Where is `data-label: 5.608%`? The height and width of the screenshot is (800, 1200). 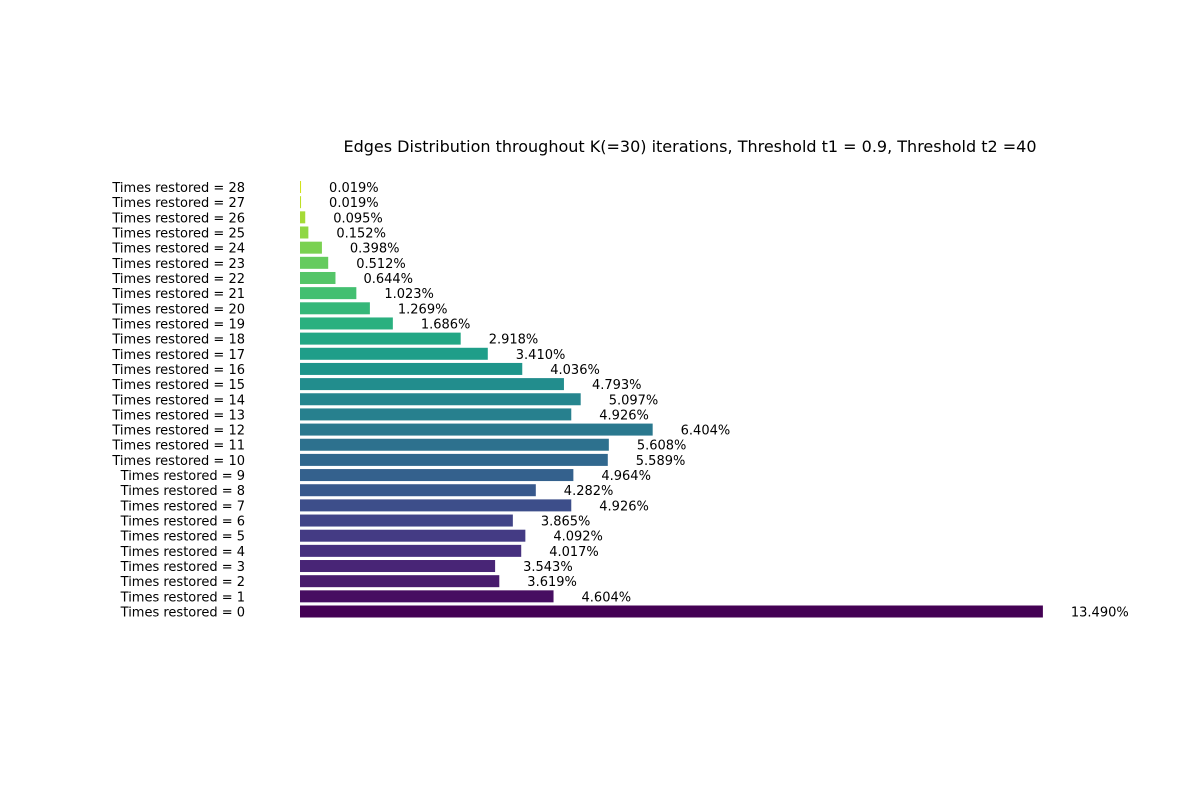 data-label: 5.608% is located at coordinates (662, 446).